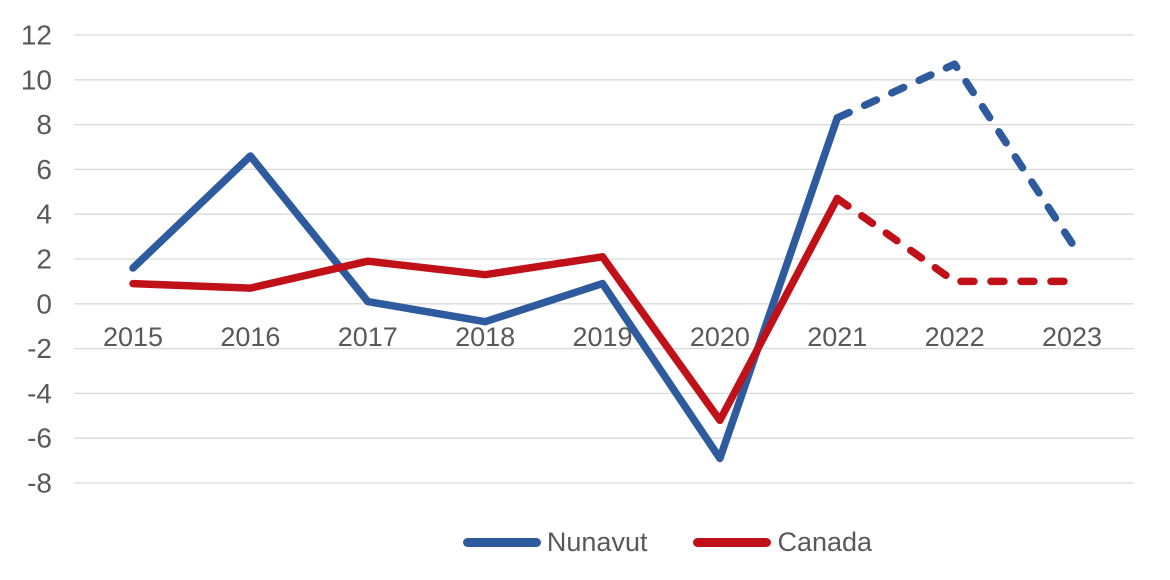  I want to click on y-tick-label: -2, so click(39, 348).